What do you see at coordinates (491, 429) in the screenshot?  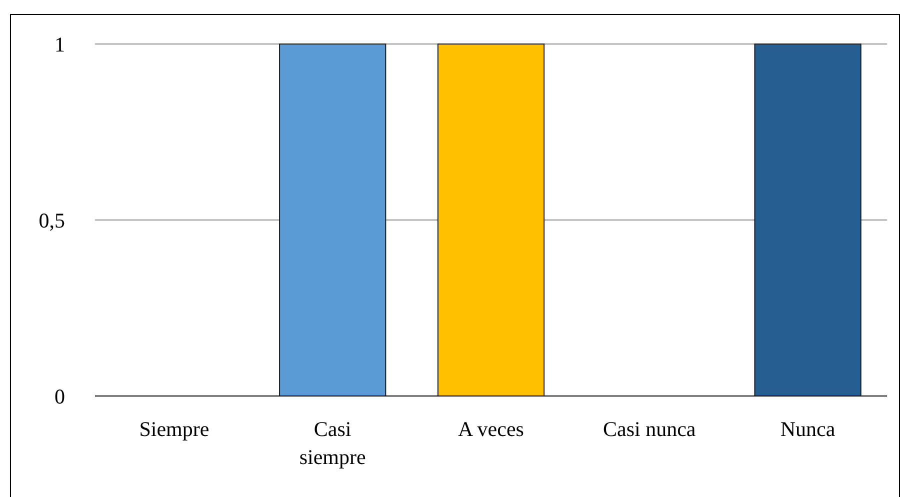 I see `x-tick-label: A veces` at bounding box center [491, 429].